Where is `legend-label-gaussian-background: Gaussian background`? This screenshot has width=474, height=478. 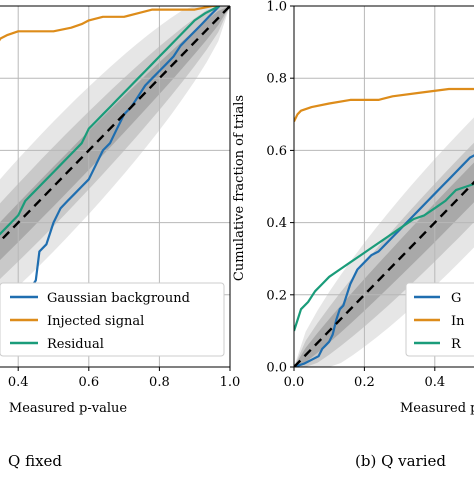
legend-label-gaussian-background: Gaussian background is located at coordinates (118, 298).